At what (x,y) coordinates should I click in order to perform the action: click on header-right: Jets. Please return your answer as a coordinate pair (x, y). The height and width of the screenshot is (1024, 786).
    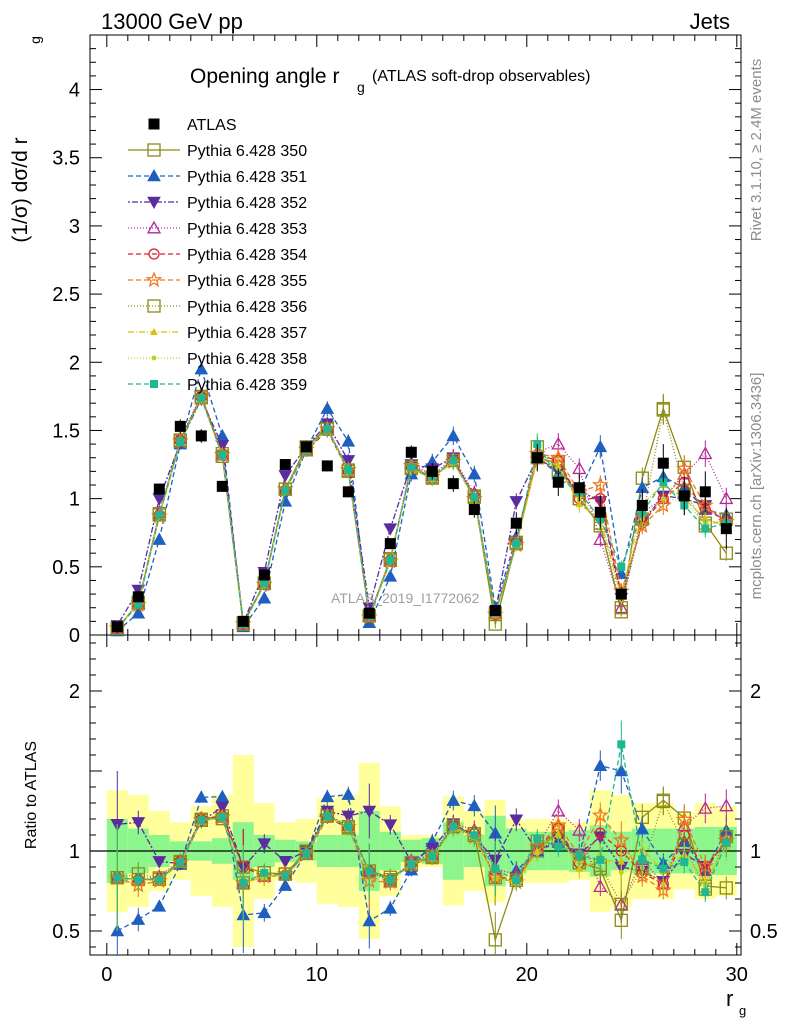
    Looking at the image, I should click on (710, 21).